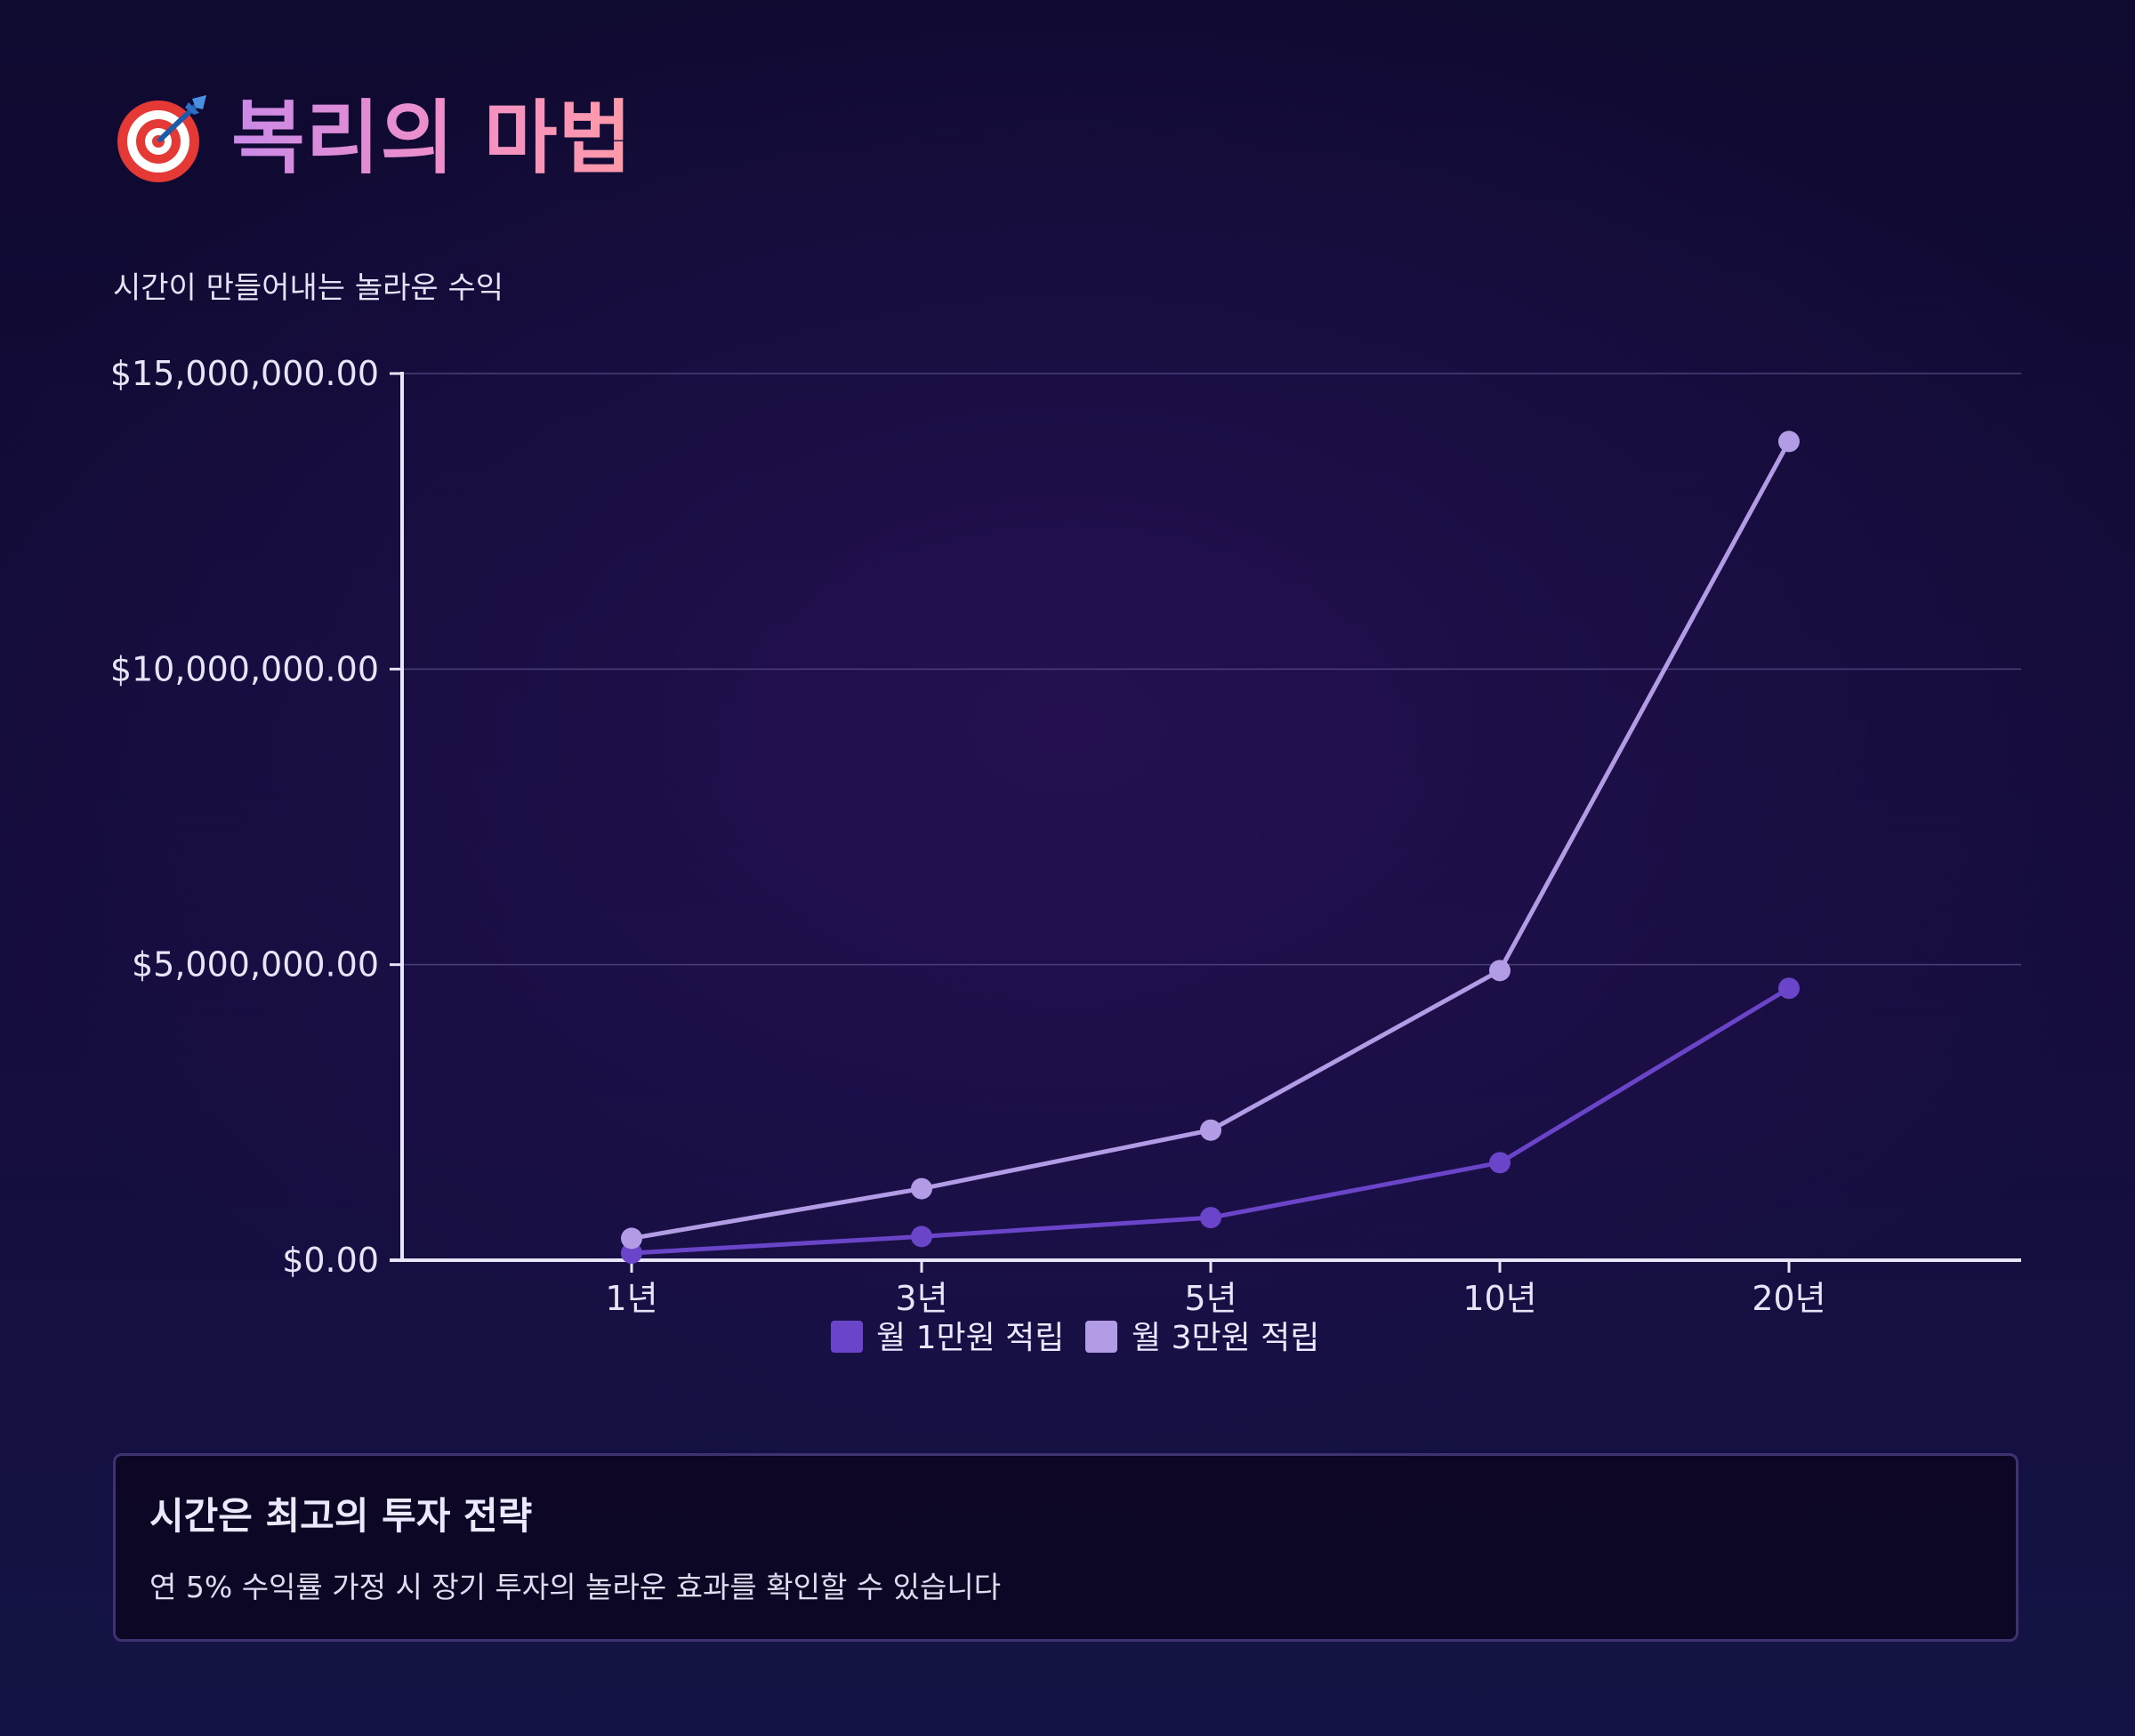  What do you see at coordinates (431, 138) in the screenshot?
I see `page-title: 복리의 마법` at bounding box center [431, 138].